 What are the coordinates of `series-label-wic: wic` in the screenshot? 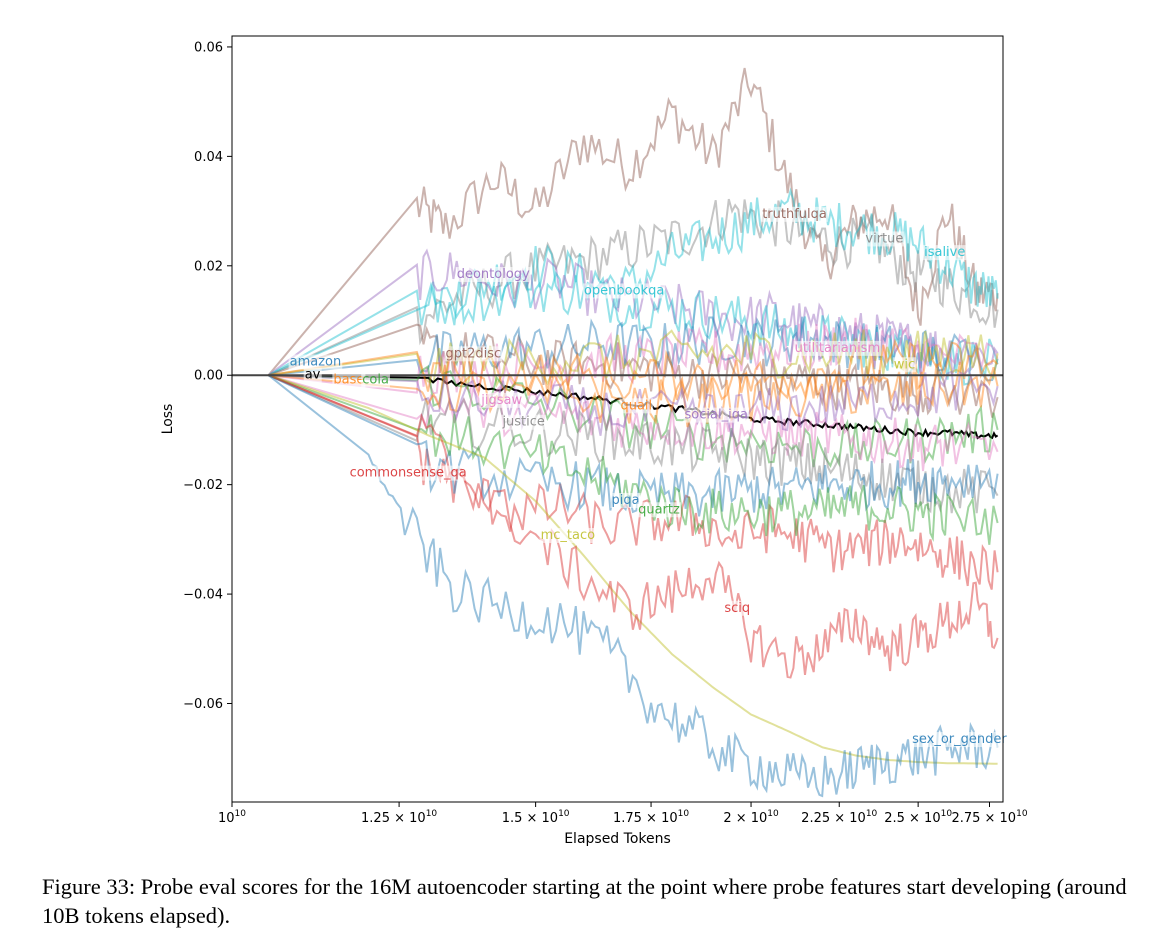 It's located at (904, 364).